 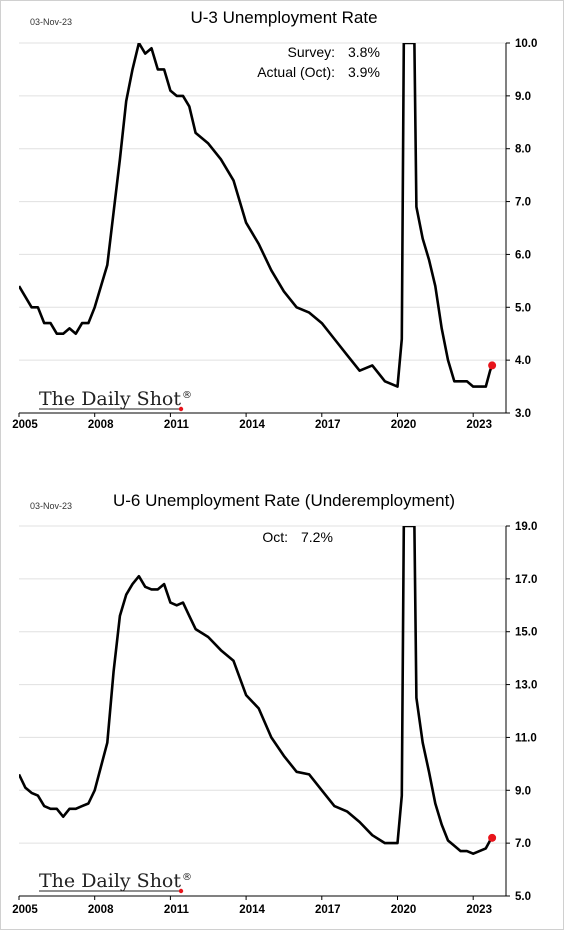 What do you see at coordinates (523, 414) in the screenshot?
I see `y-tick-label: 3.0` at bounding box center [523, 414].